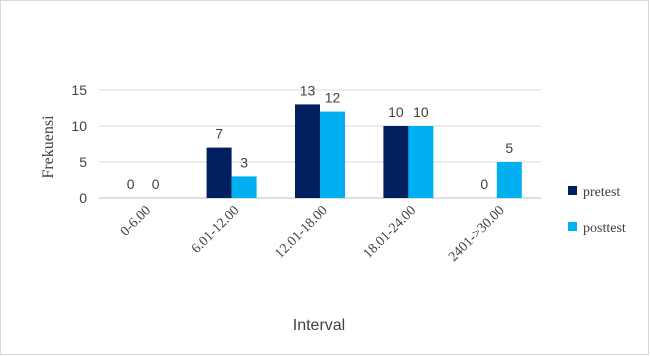  What do you see at coordinates (156, 184) in the screenshot?
I see `data-label-posttest: 0` at bounding box center [156, 184].